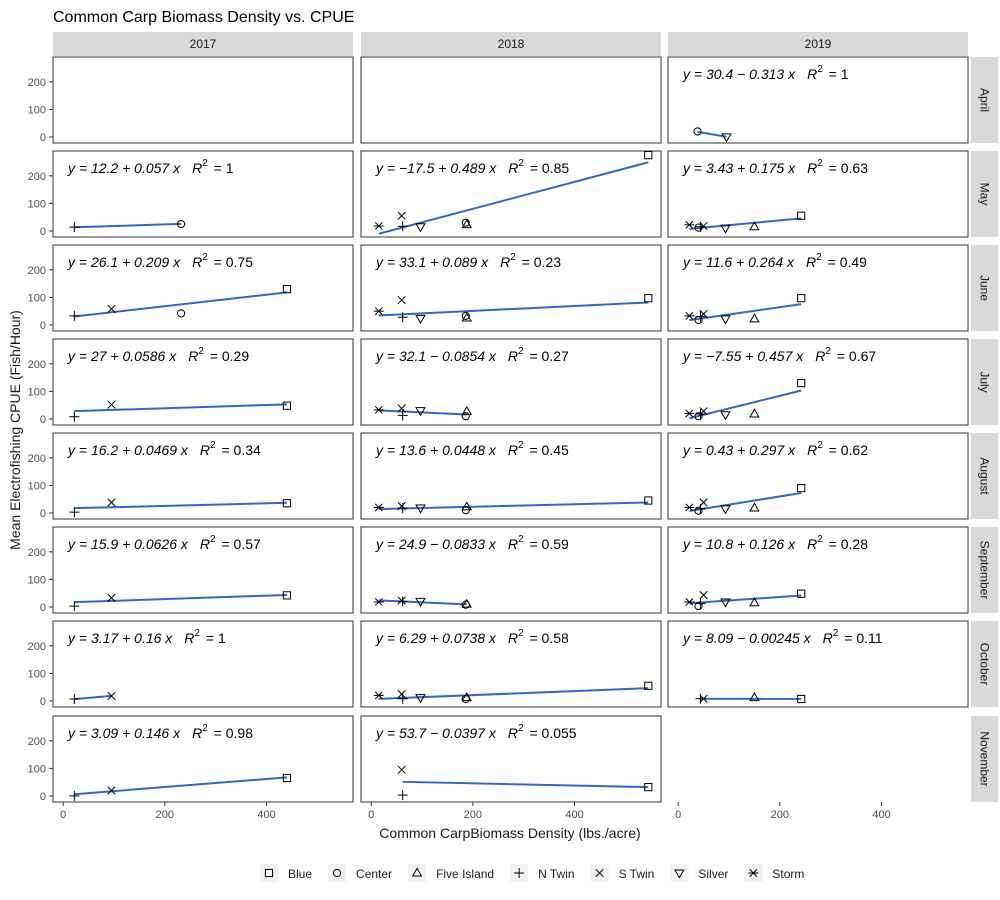 The height and width of the screenshot is (900, 1000). I want to click on panel-content-october-2019: y = 8.09 − 0.00245 x R2 = 0.11, so click(782, 666).